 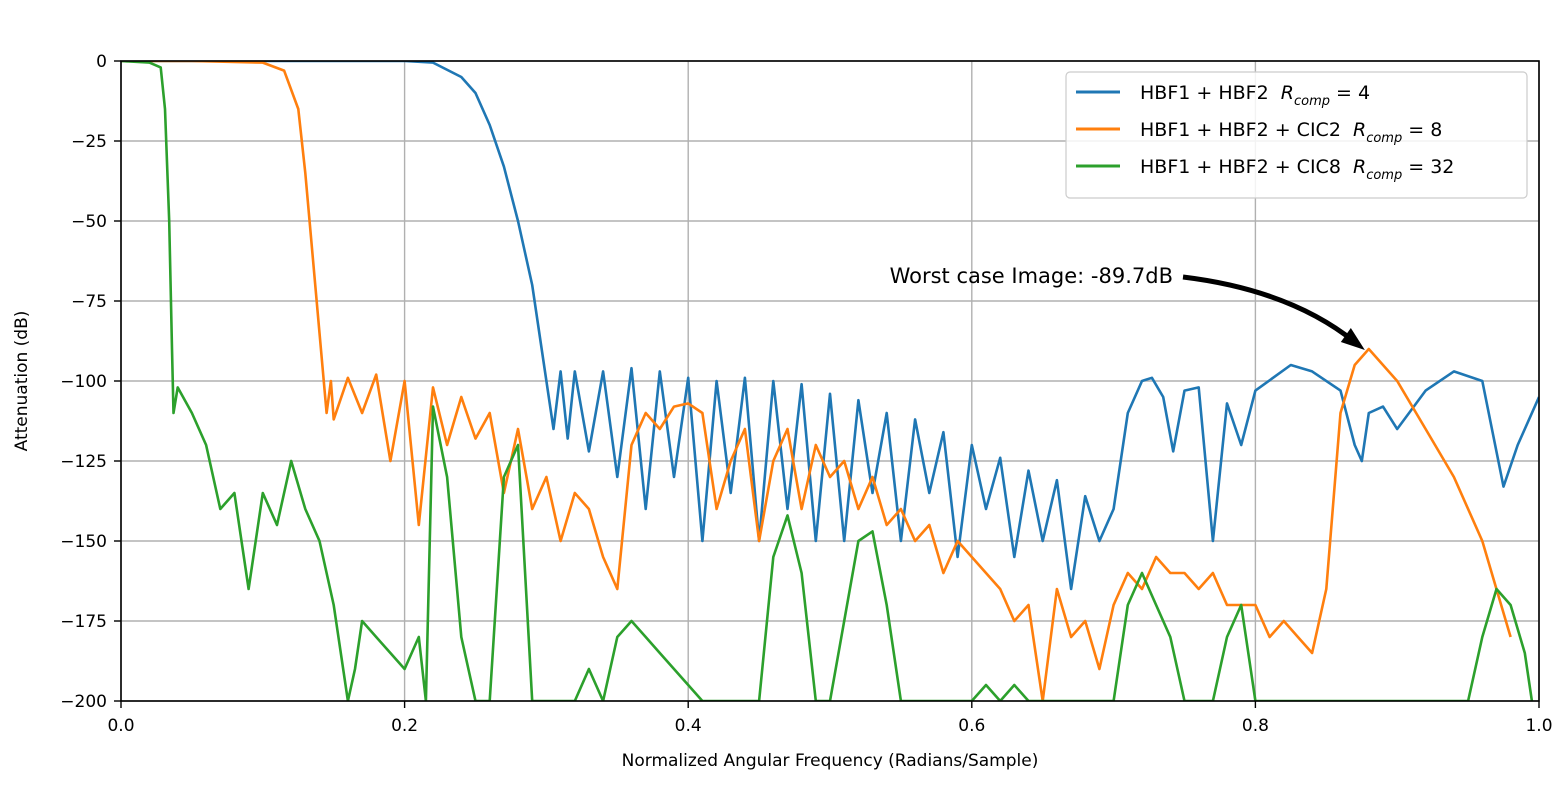 I want to click on x-tick-label-4: 0.8, so click(x=1255, y=726).